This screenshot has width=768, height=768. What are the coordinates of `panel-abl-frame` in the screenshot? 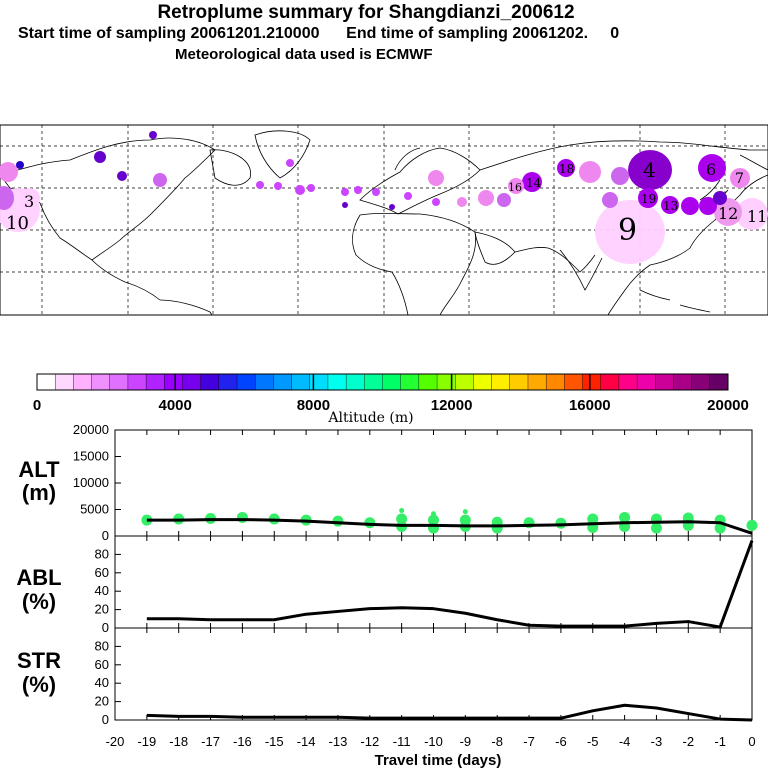 It's located at (433, 582).